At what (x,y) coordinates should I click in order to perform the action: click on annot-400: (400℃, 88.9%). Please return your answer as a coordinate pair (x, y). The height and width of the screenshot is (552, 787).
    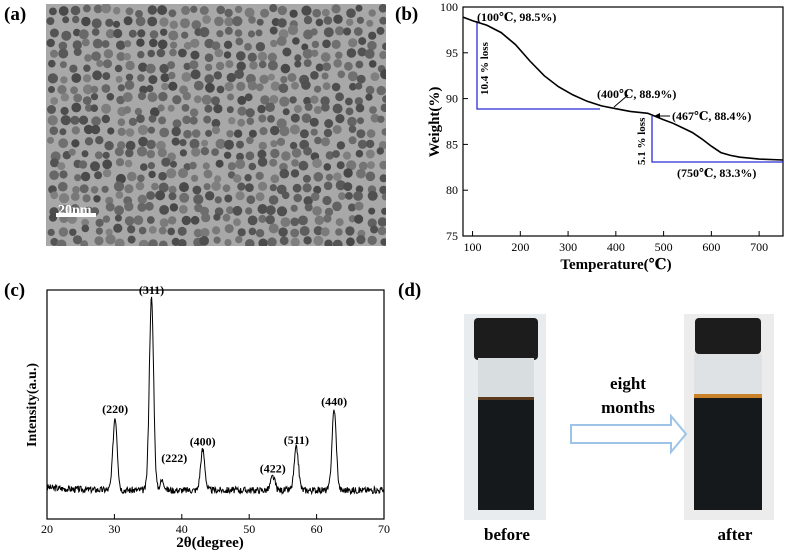
    Looking at the image, I should click on (636, 94).